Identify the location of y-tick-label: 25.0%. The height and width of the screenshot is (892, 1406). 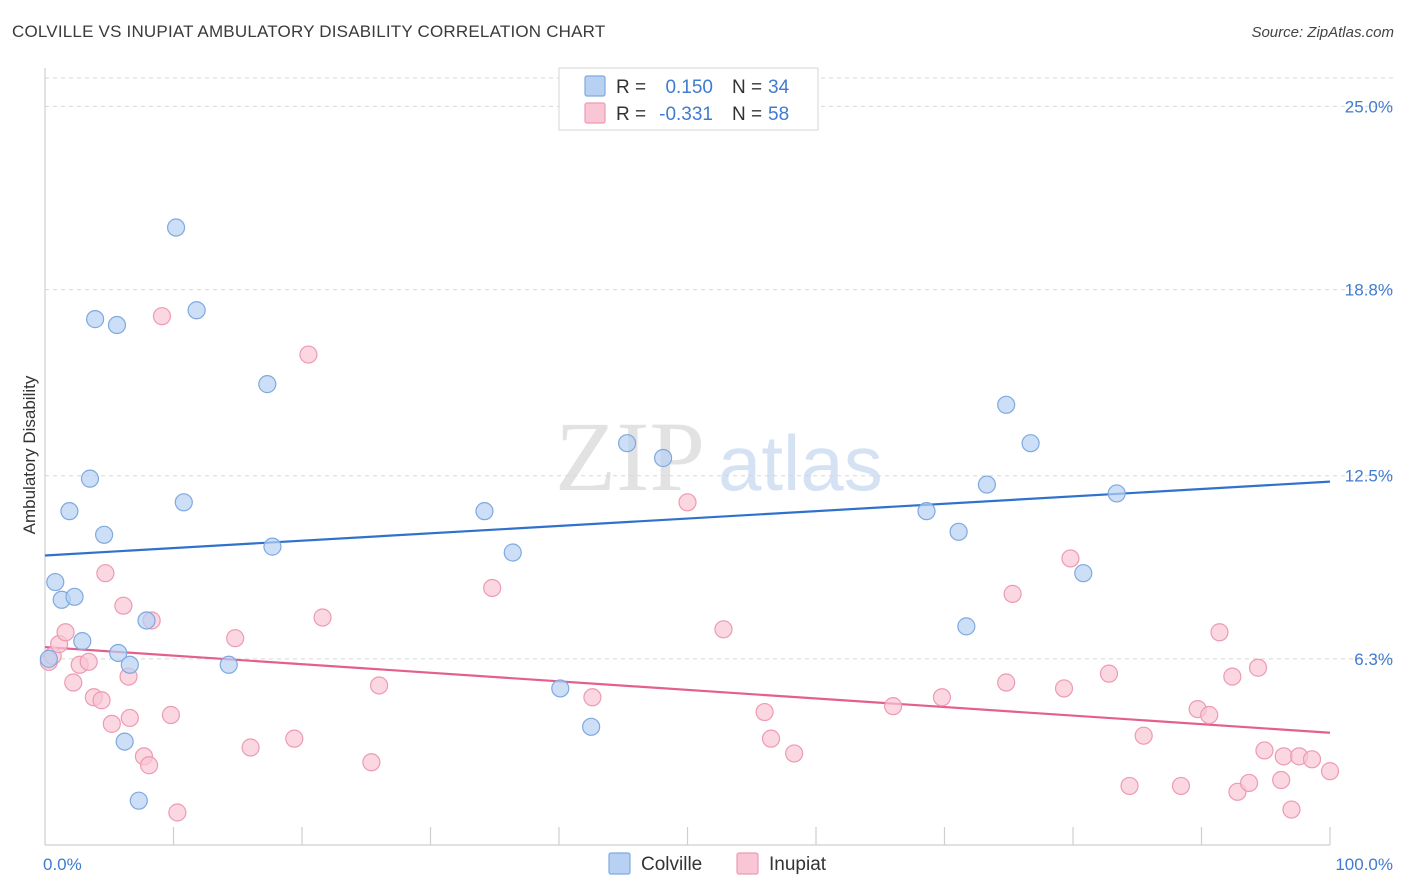
(1369, 106).